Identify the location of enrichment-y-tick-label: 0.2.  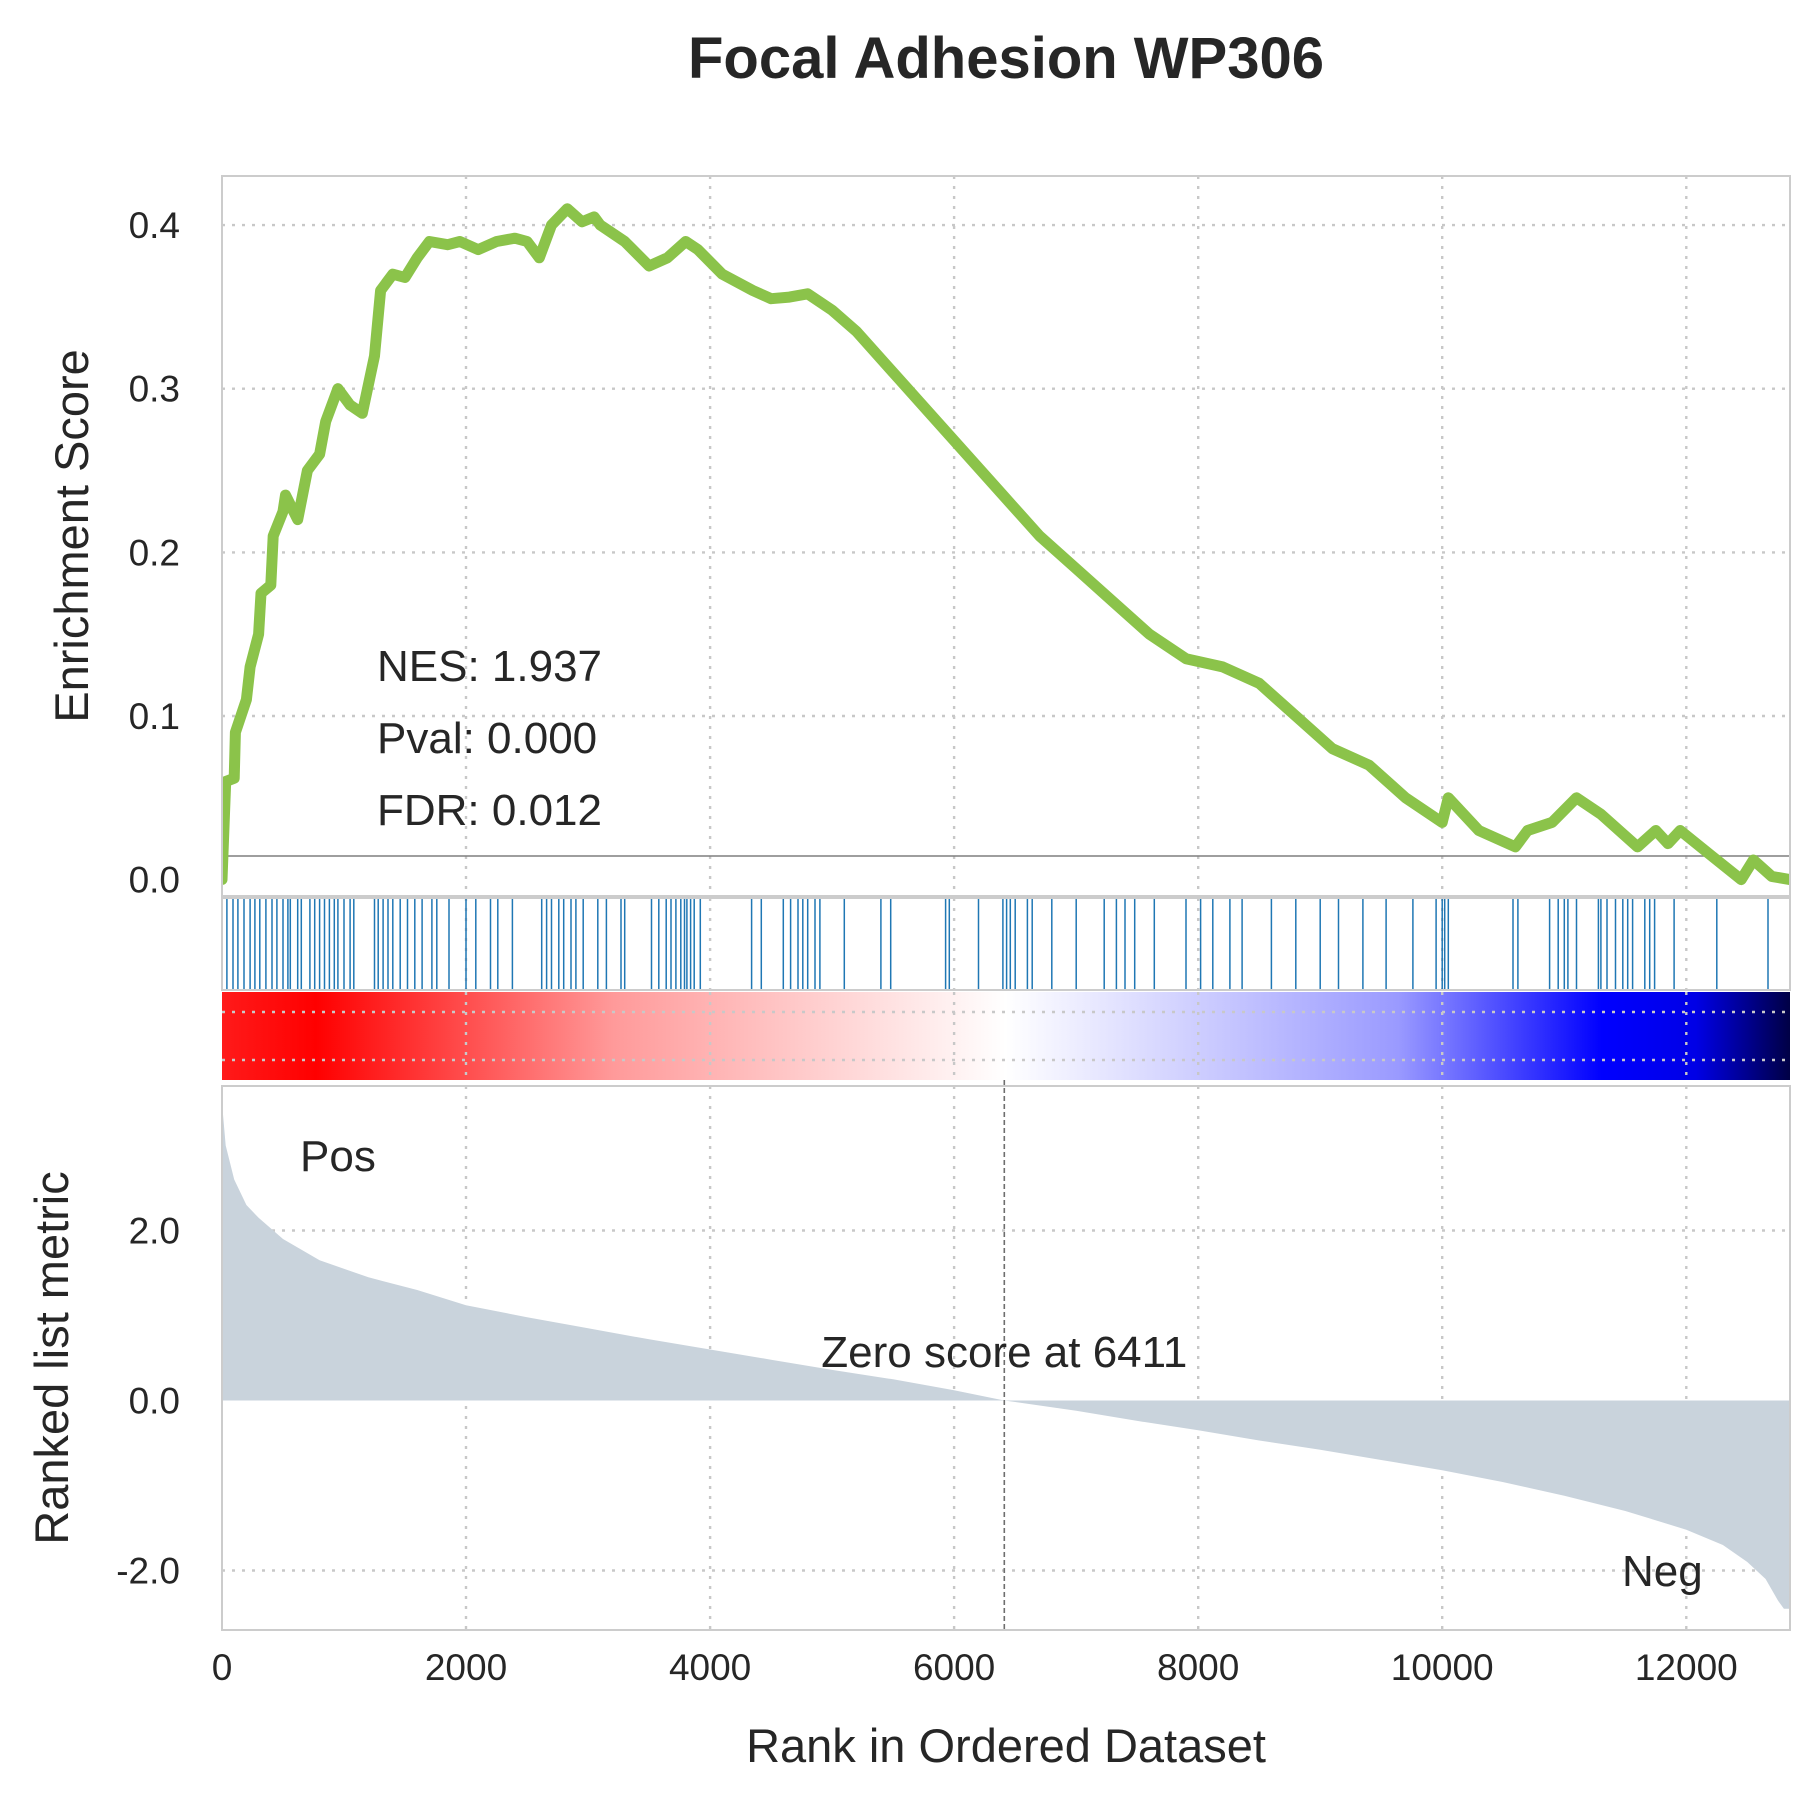
(154, 552).